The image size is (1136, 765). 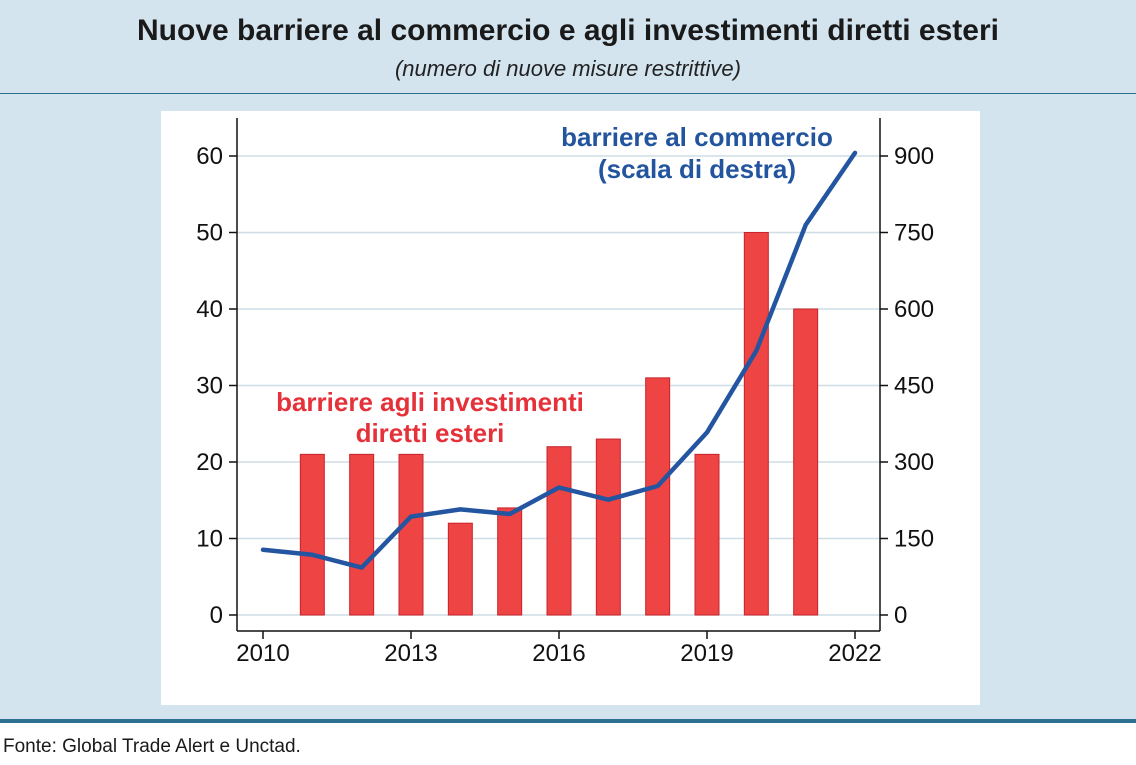 What do you see at coordinates (697, 169) in the screenshot?
I see `line-annotation-2: (scala di destra)` at bounding box center [697, 169].